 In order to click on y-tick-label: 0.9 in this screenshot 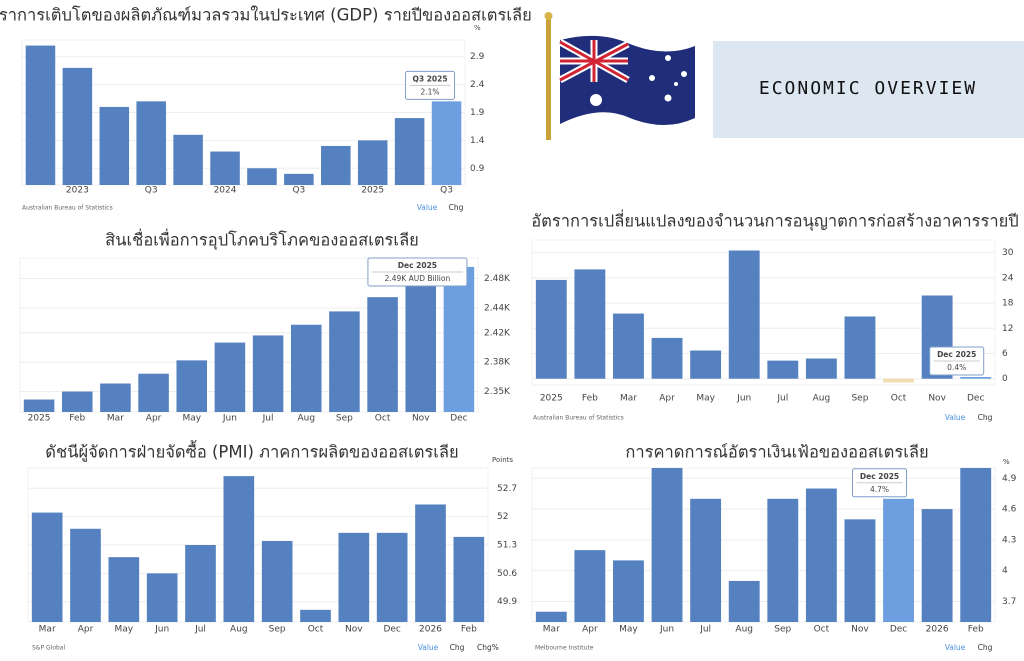, I will do `click(477, 169)`.